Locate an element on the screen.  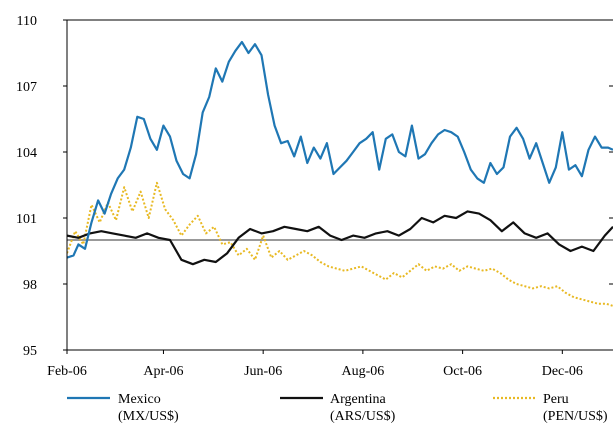
y-tick-label: 95 is located at coordinates (30, 351).